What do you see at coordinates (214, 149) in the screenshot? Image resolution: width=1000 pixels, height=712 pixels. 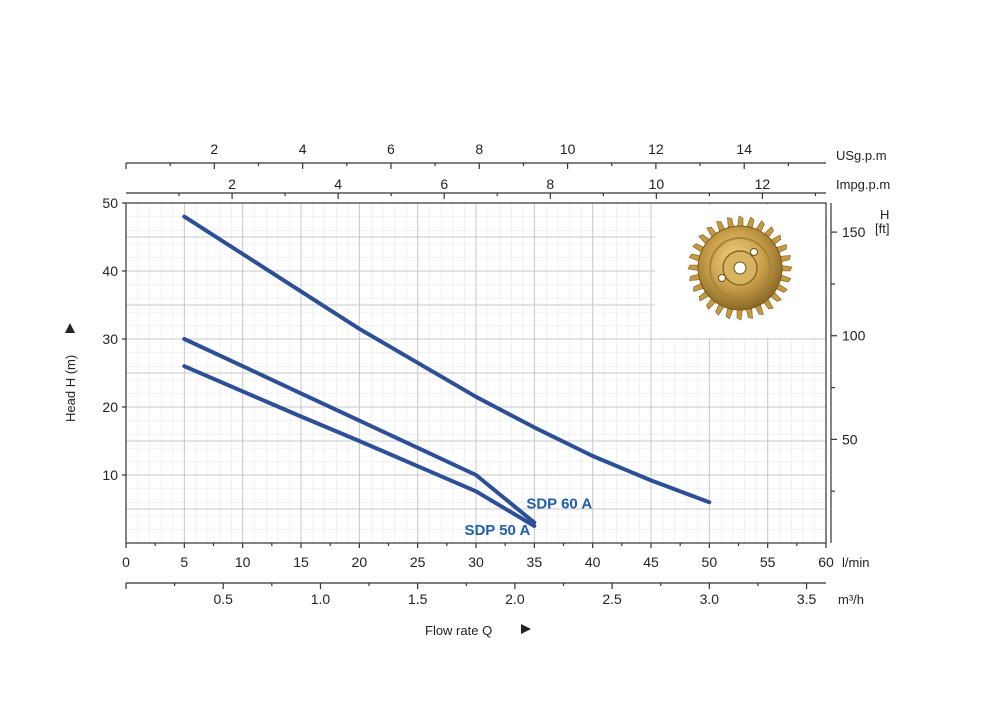 I see `usgpm-tick-label: 2` at bounding box center [214, 149].